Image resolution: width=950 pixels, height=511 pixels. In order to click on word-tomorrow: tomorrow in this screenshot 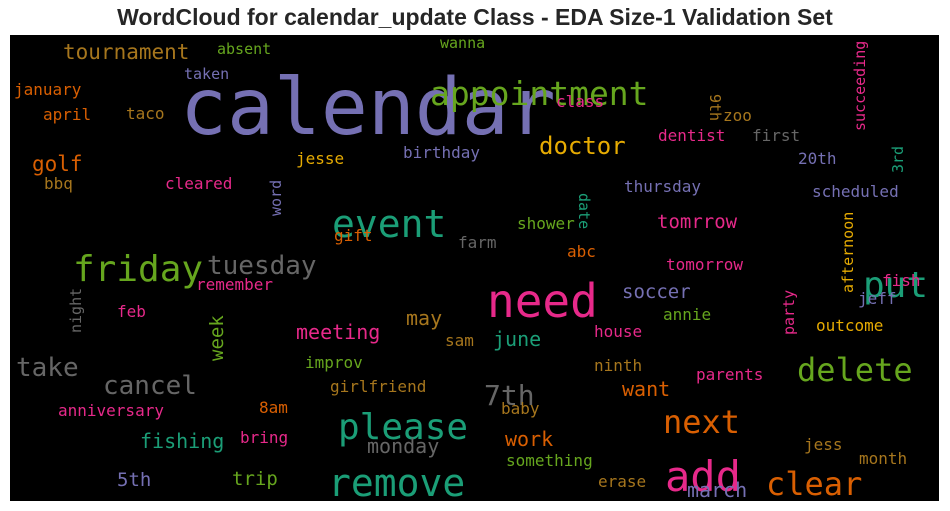, I will do `click(704, 264)`.